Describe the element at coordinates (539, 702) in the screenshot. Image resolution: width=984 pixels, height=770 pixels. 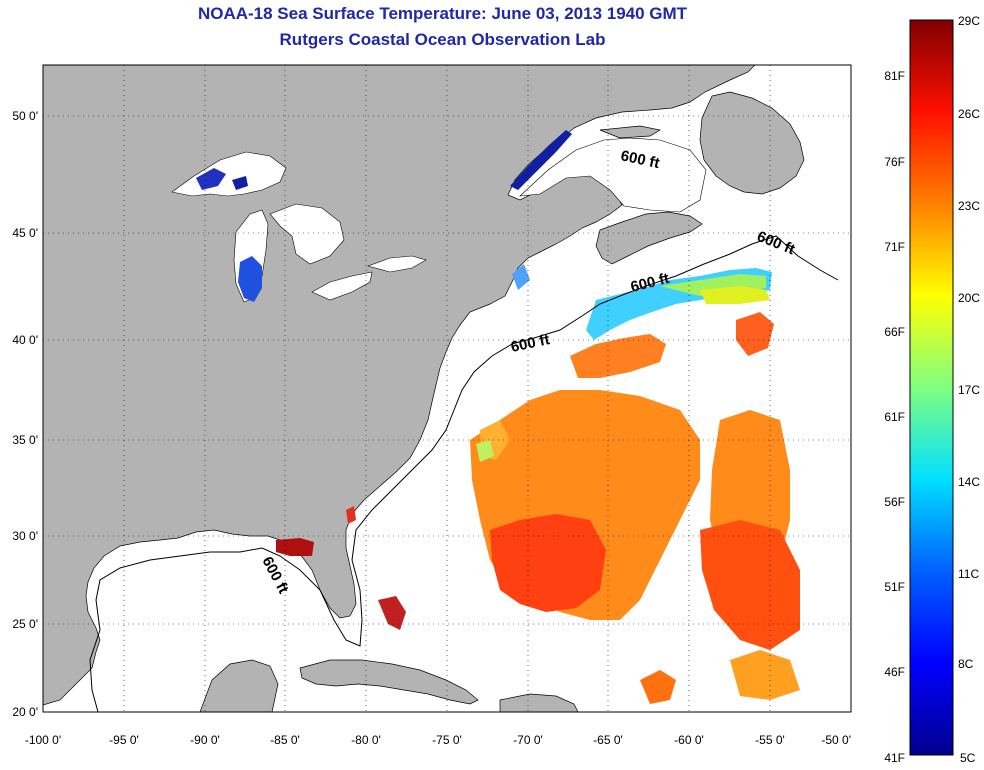
I see `land-hispaniola` at that location.